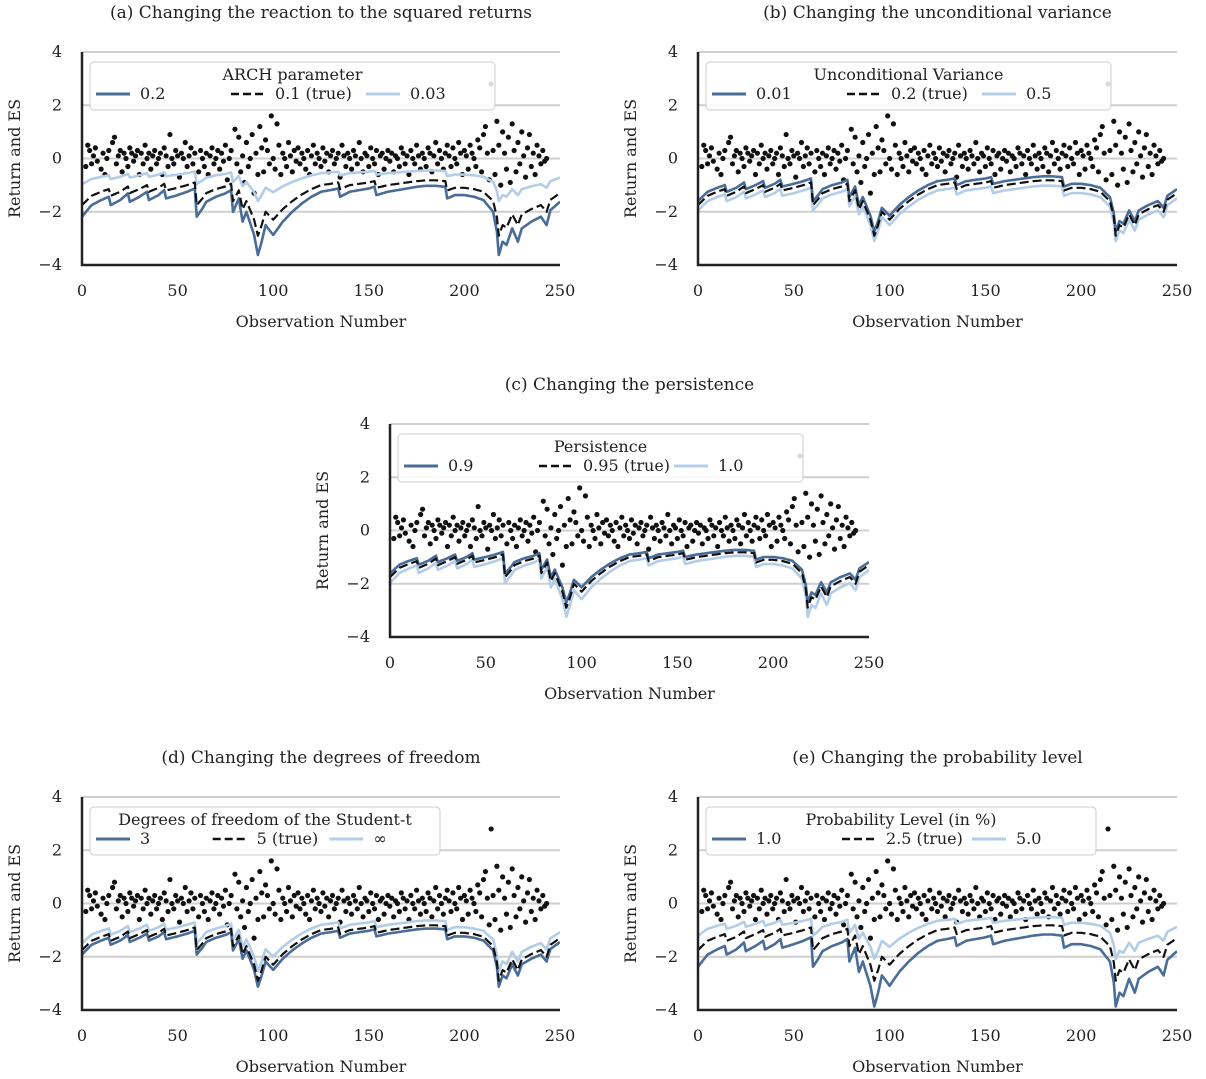 The height and width of the screenshot is (1079, 1206). Describe the element at coordinates (321, 321) in the screenshot. I see `x-axis-label: Observation Number` at that location.